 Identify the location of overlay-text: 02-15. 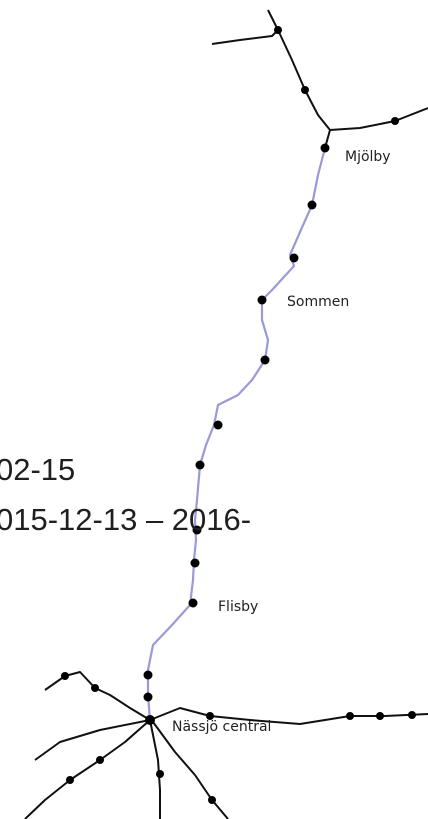
(37, 469).